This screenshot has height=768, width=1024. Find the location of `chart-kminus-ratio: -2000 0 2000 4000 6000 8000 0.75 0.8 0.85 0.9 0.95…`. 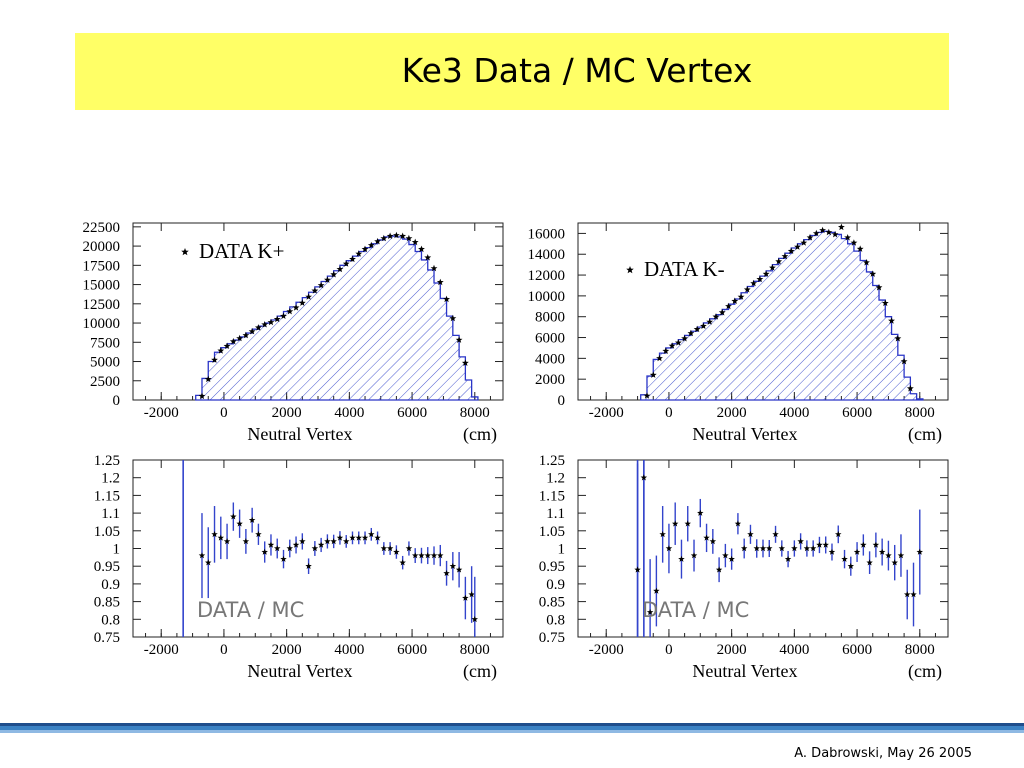

chart-kminus-ratio: -2000 0 2000 4000 6000 8000 0.75 0.8 0.85 0.9 0.95… is located at coordinates (735, 567).